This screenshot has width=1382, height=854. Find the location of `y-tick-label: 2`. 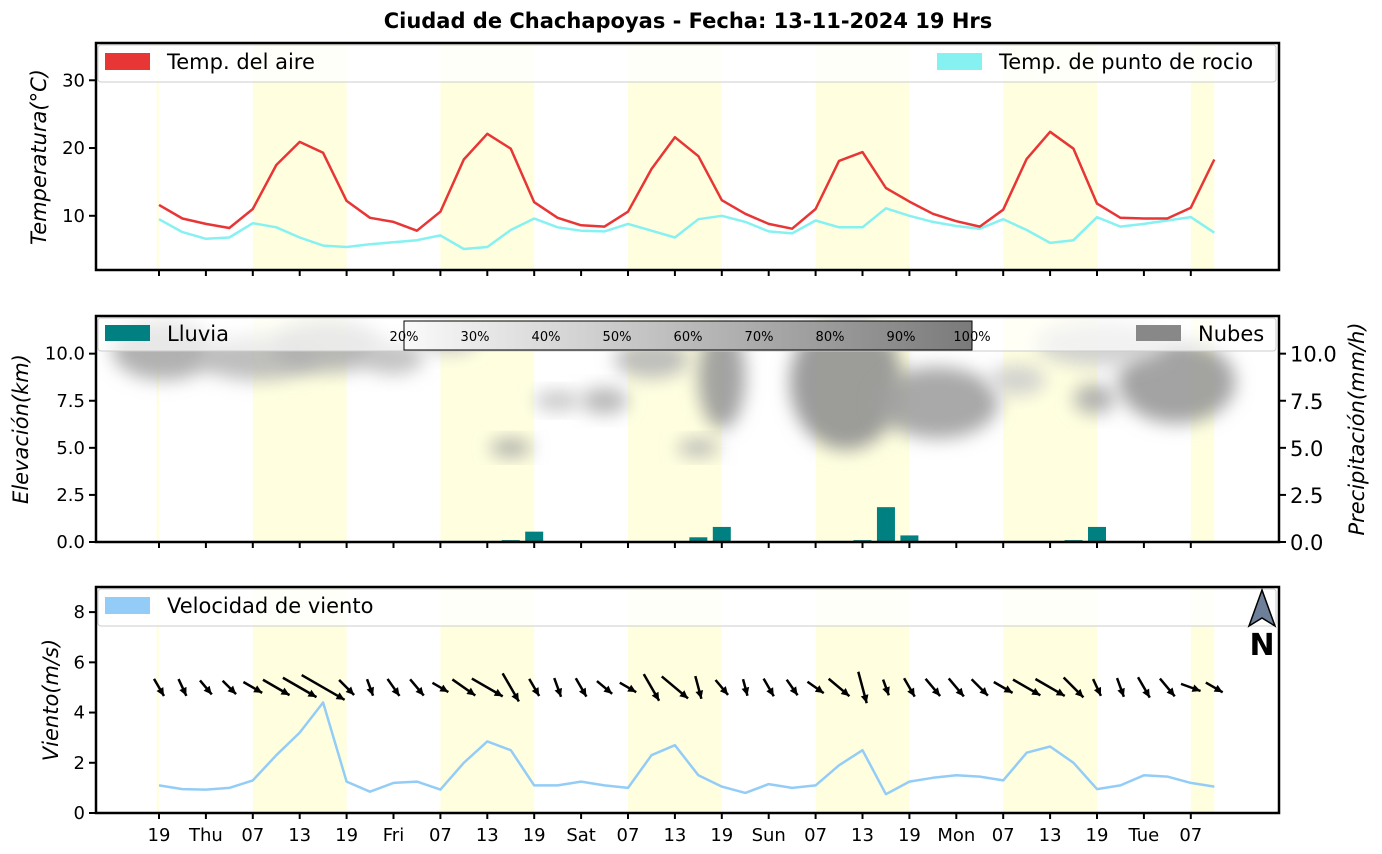

y-tick-label: 2 is located at coordinates (79, 763).